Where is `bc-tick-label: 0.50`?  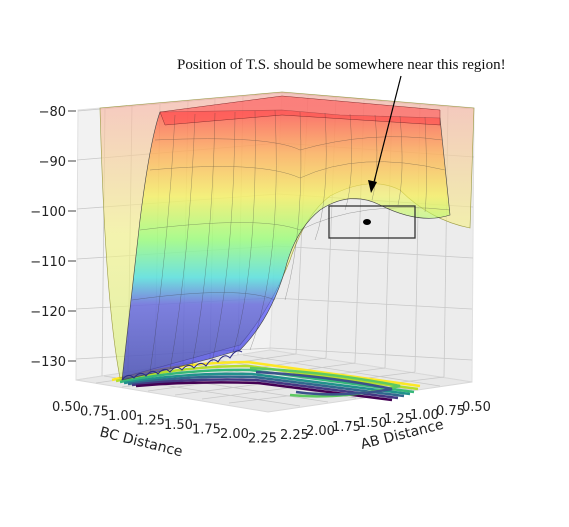
bc-tick-label: 0.50 is located at coordinates (66, 407).